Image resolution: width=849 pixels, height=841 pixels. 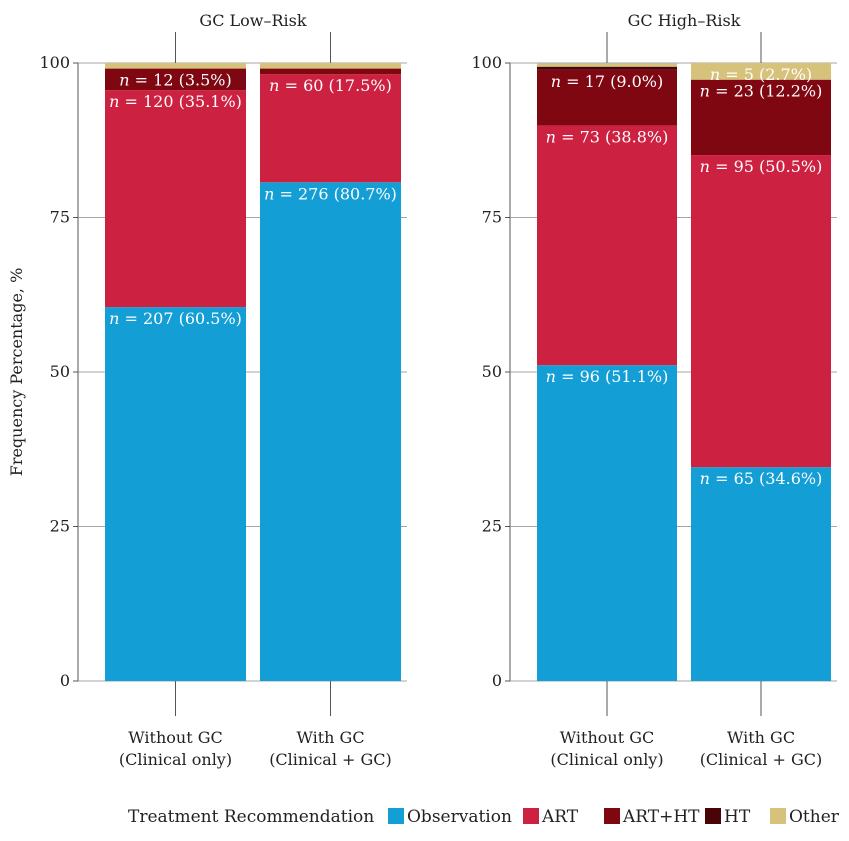 What do you see at coordinates (761, 748) in the screenshot?
I see `panel-2-x-tick-label: With GC (Clinical + GC)` at bounding box center [761, 748].